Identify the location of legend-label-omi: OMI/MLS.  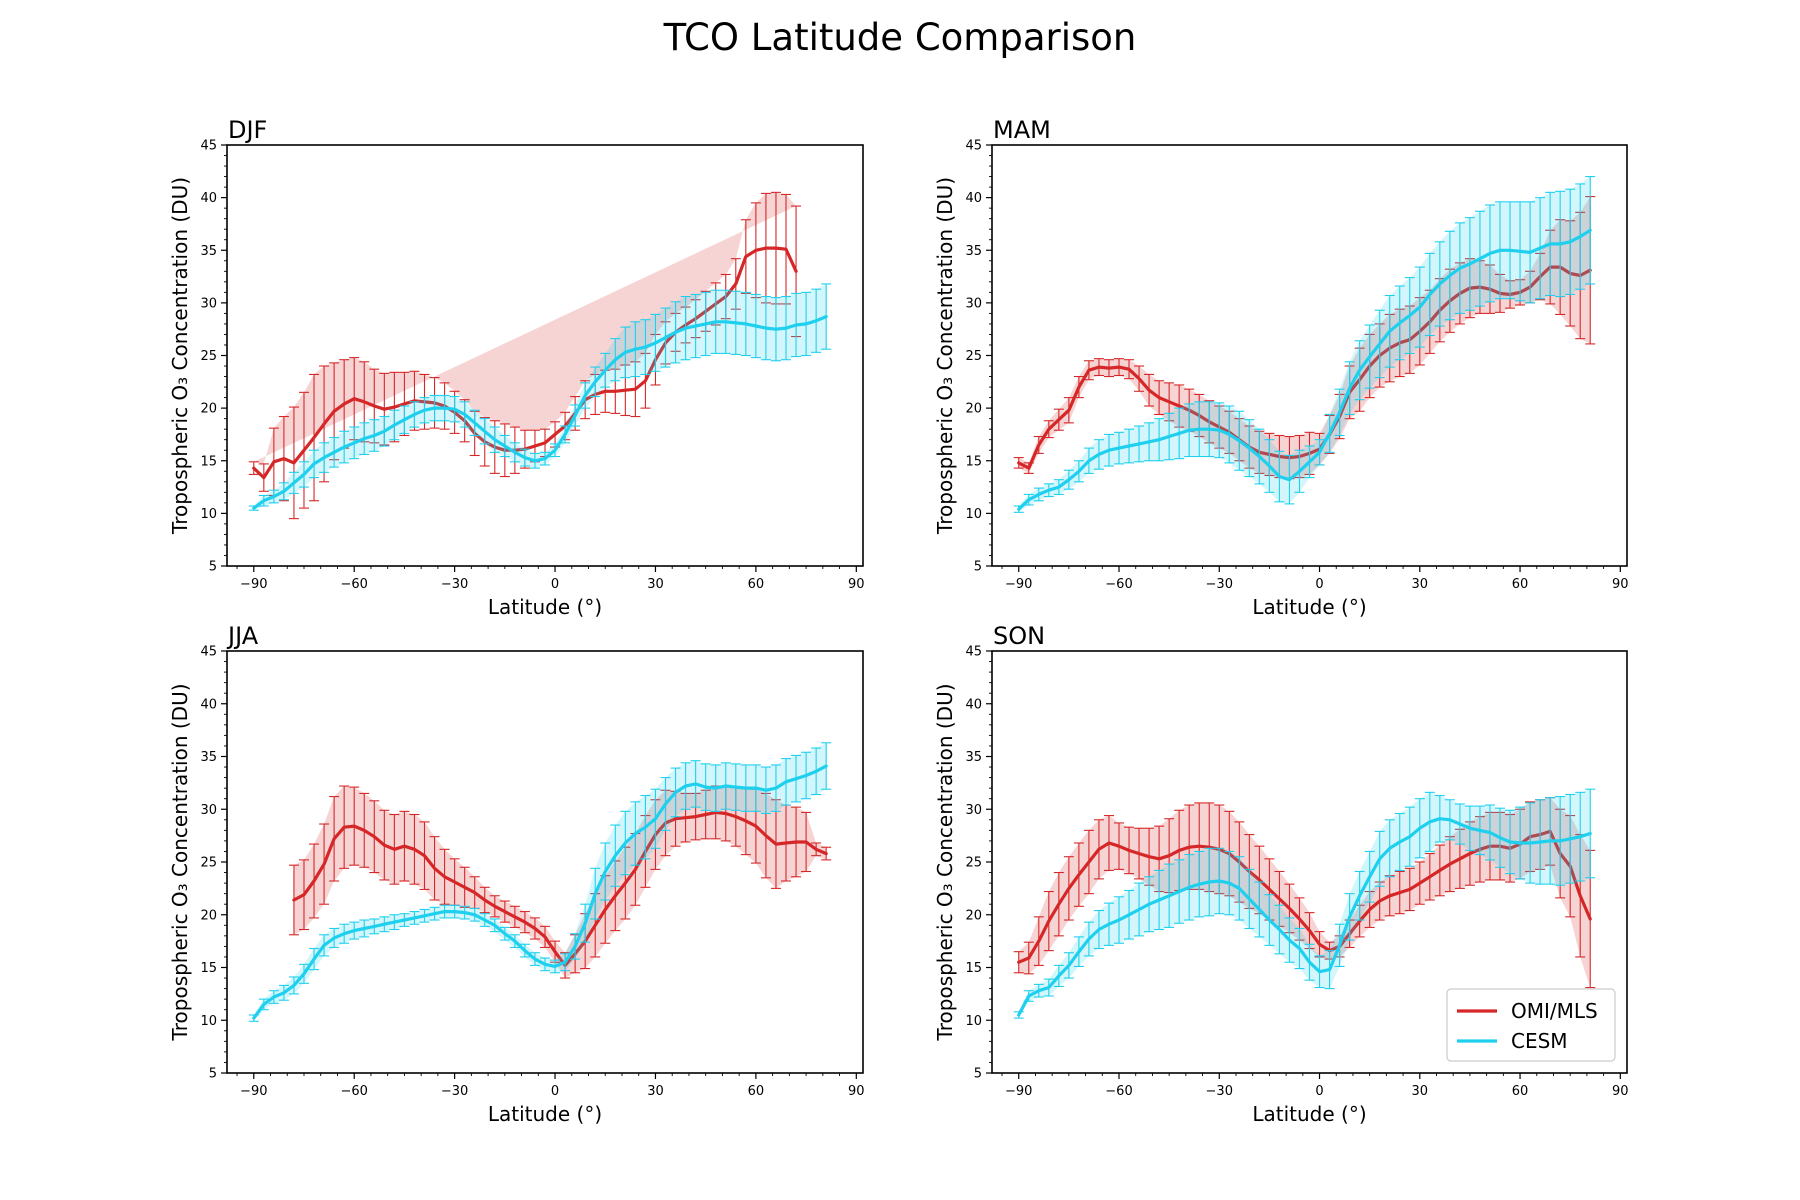
(1554, 1011).